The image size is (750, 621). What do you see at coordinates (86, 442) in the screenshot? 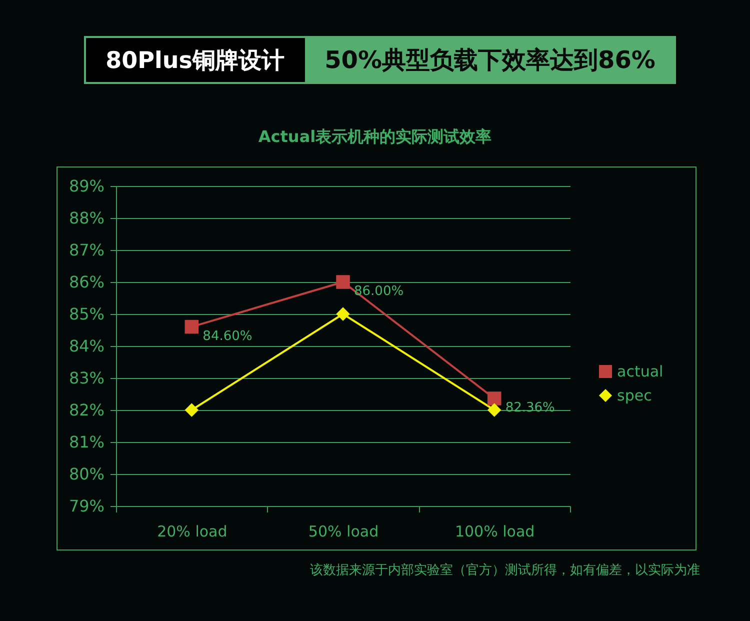
I see `y-tick-label: 81%` at bounding box center [86, 442].